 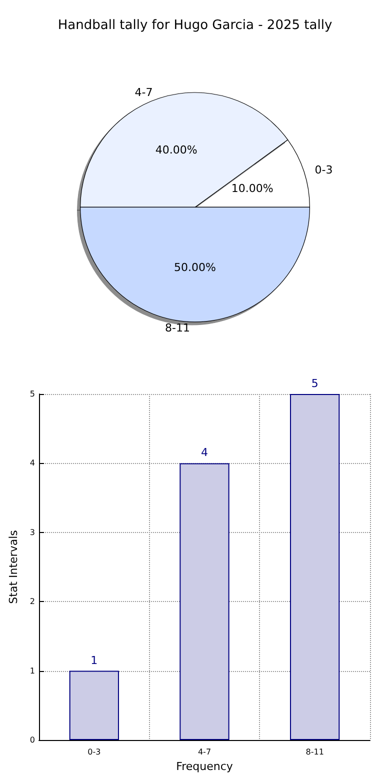 I want to click on x-axis-title: Frequency, so click(x=205, y=766).